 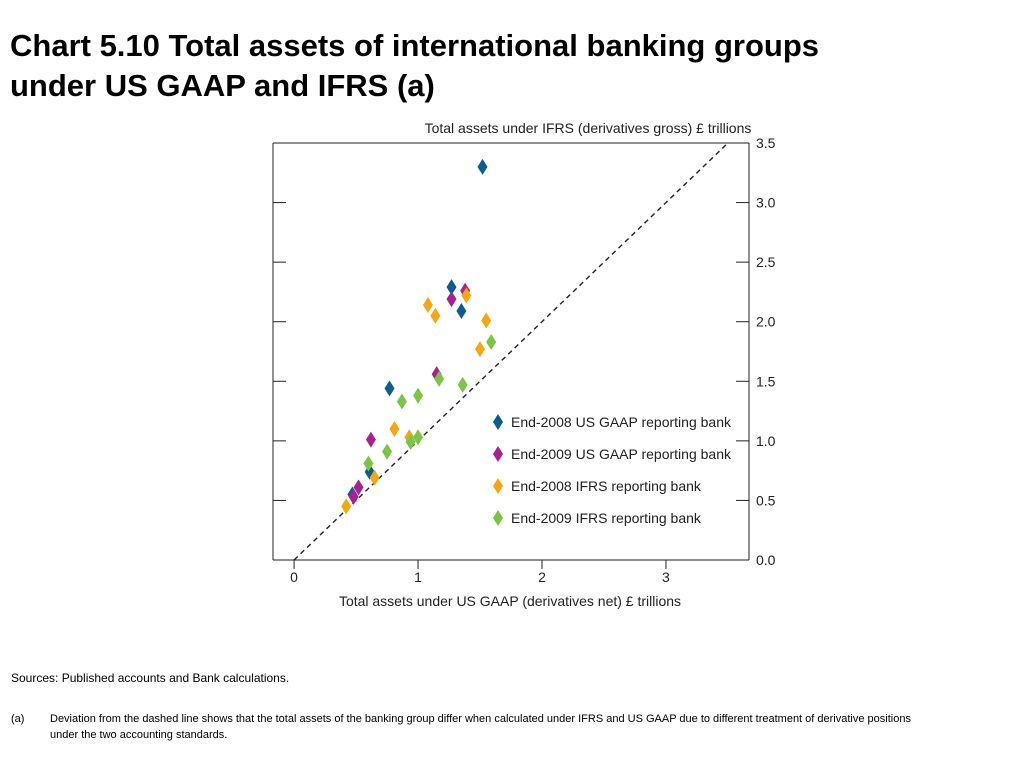 I want to click on y-tick-label: 3.5, so click(x=766, y=143).